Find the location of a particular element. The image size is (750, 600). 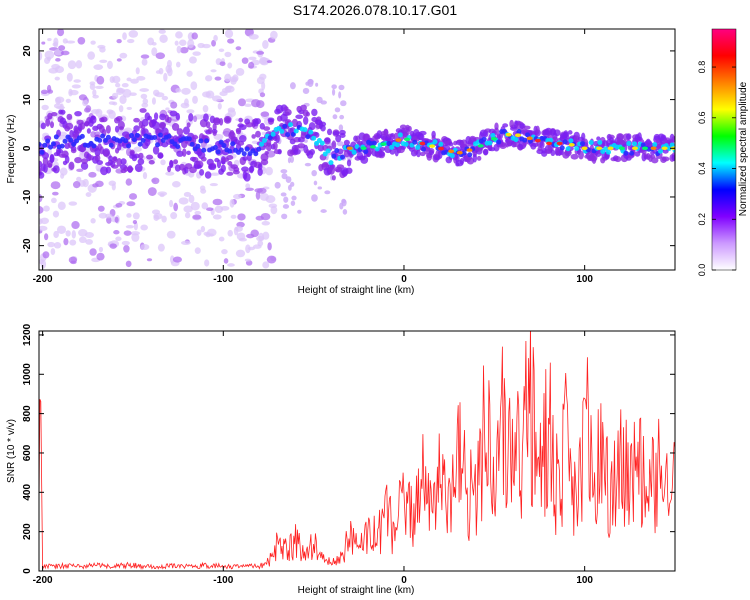

spectrogram-x-axis-label: Height of straight line (km) is located at coordinates (356, 290).